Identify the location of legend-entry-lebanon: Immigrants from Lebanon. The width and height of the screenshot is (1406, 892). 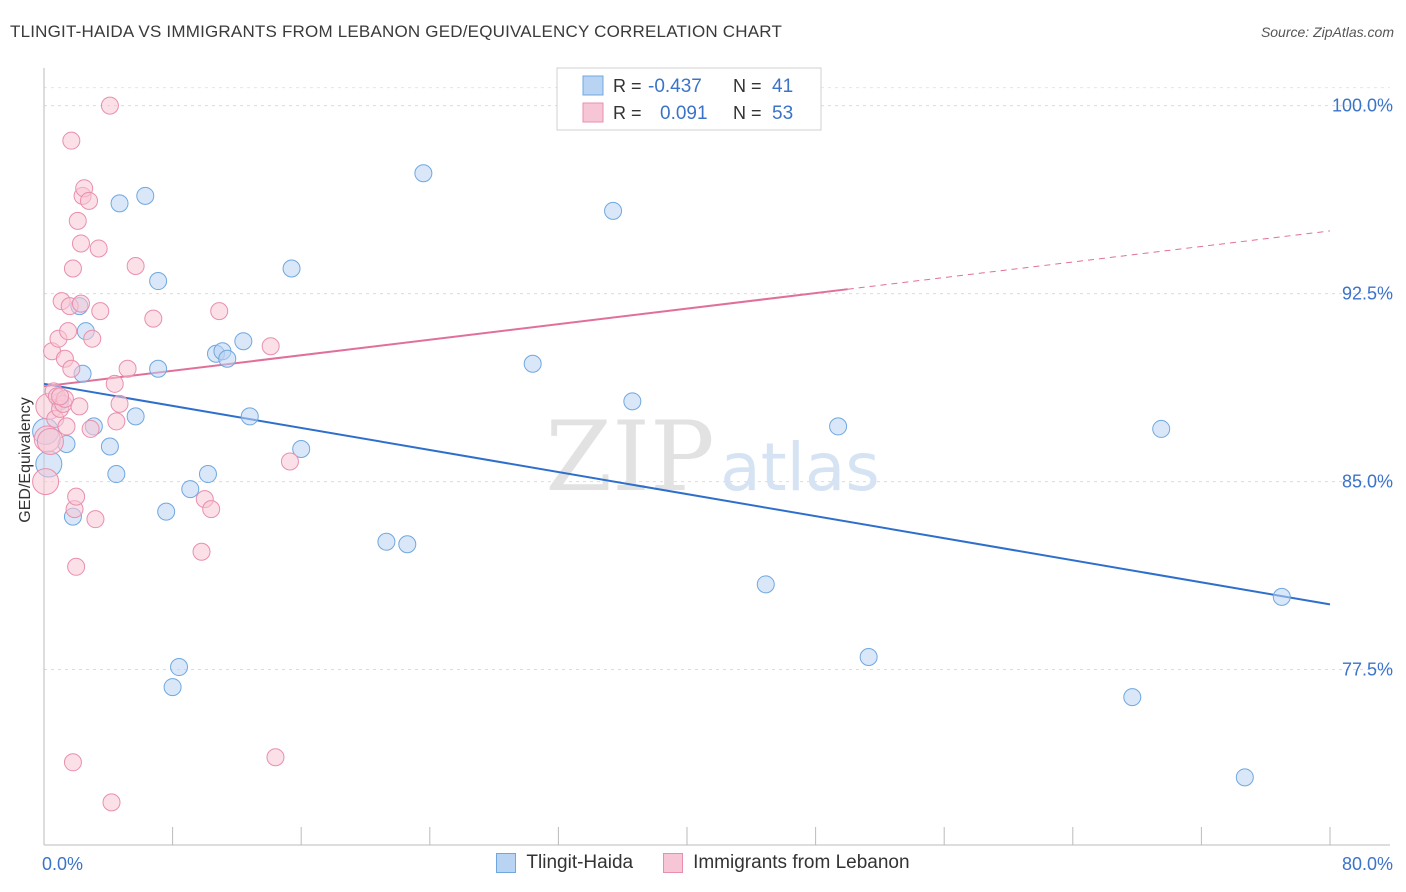
(786, 863).